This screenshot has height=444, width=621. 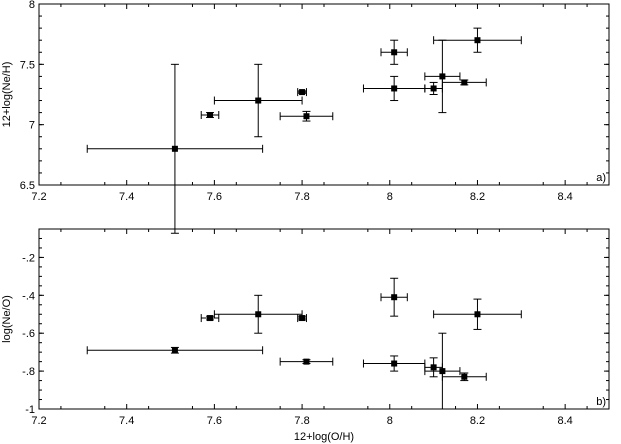 What do you see at coordinates (28, 372) in the screenshot?
I see `y-tick-label: -.8` at bounding box center [28, 372].